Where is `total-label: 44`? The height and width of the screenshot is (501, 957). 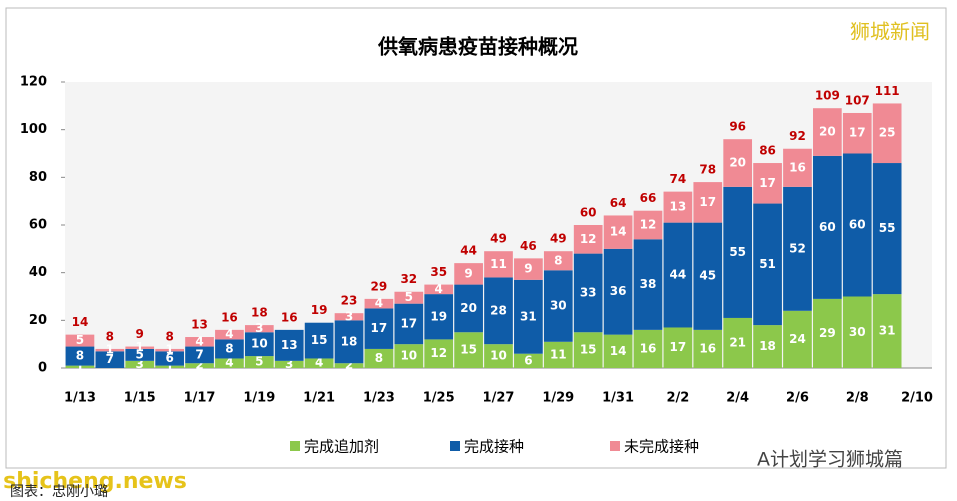
total-label: 44 is located at coordinates (468, 251).